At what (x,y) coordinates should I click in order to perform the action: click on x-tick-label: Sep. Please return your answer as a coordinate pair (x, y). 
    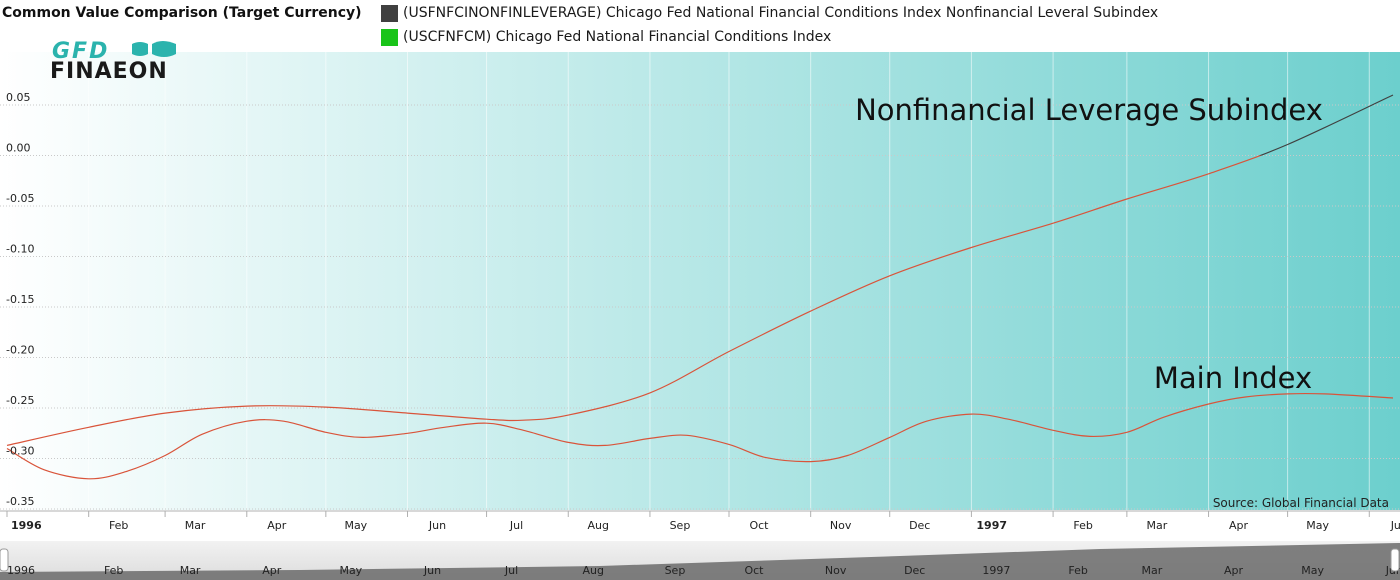
    Looking at the image, I should click on (680, 525).